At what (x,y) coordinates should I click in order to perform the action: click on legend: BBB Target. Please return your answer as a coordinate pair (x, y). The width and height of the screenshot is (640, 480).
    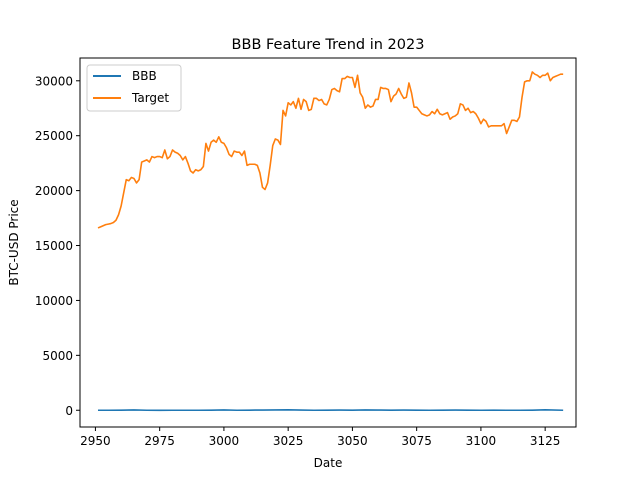
    Looking at the image, I should click on (134, 88).